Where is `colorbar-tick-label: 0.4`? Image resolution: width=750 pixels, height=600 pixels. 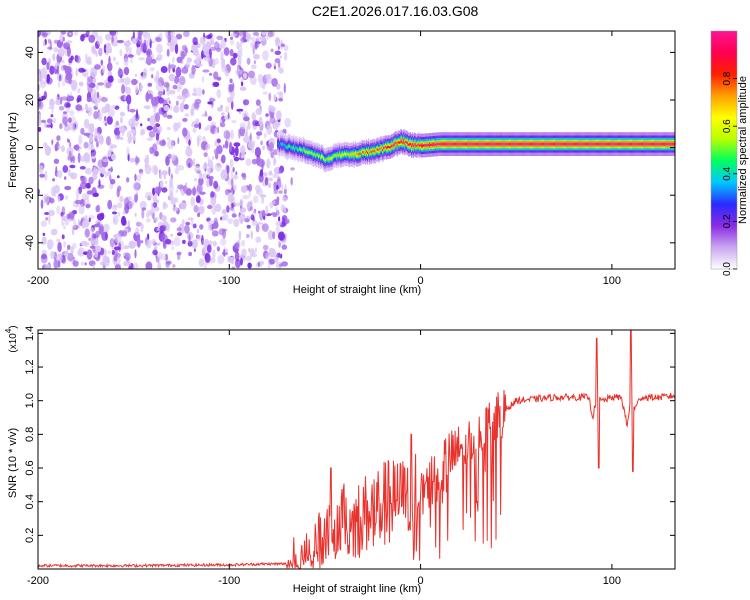
colorbar-tick-label: 0.4 is located at coordinates (727, 173).